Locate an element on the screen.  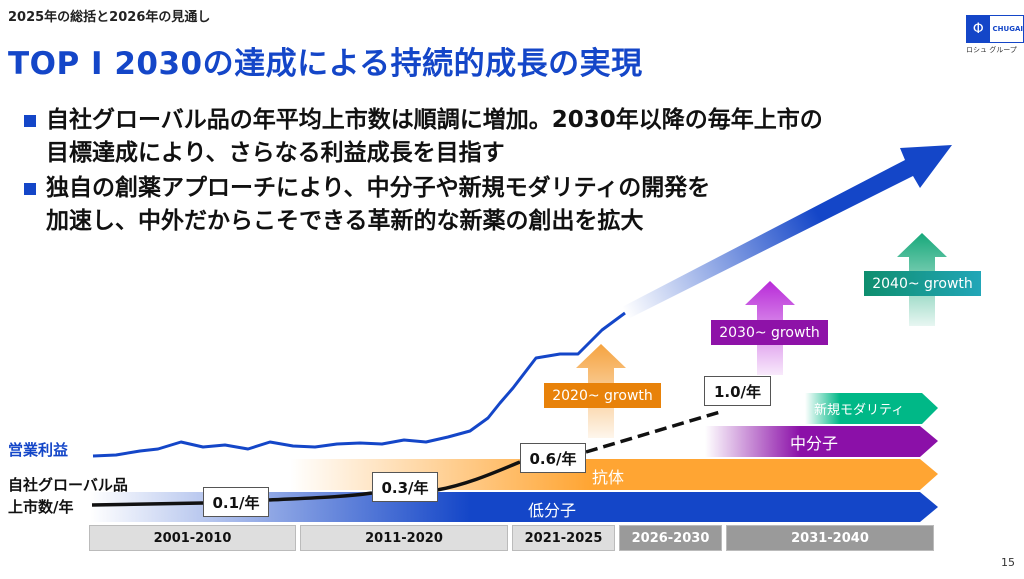
rate-box-2001: 0.1/年 is located at coordinates (236, 502).